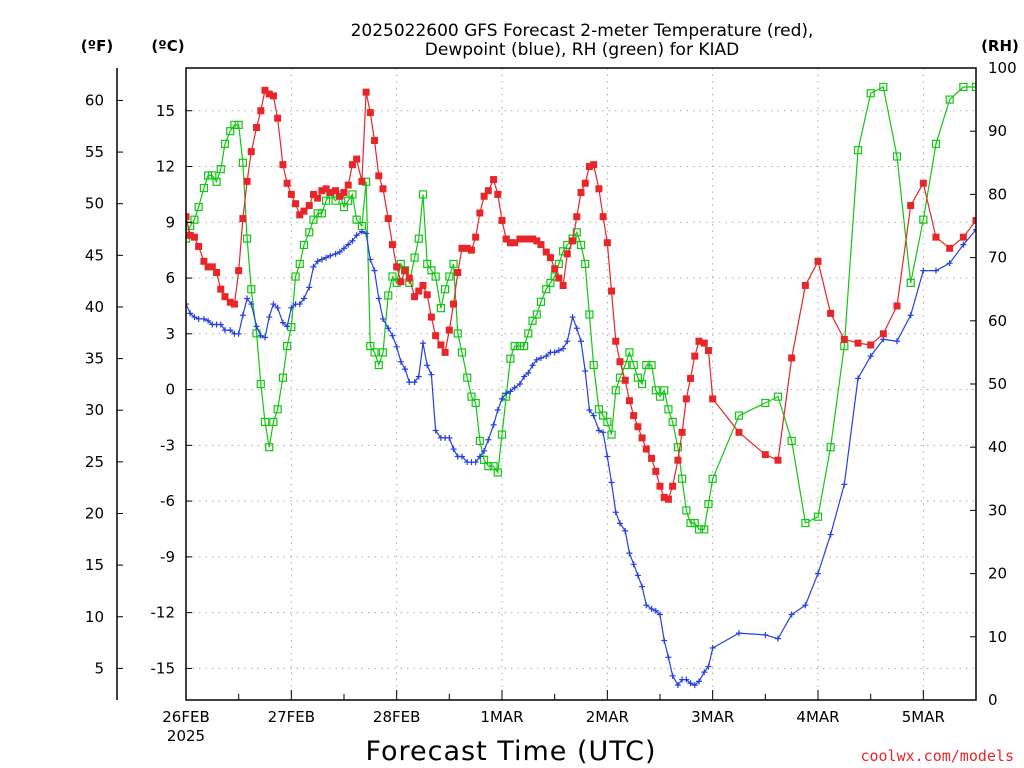  I want to click on chart-subtitle: Dewpoint (blue), RH (green) for KIAD, so click(582, 50).